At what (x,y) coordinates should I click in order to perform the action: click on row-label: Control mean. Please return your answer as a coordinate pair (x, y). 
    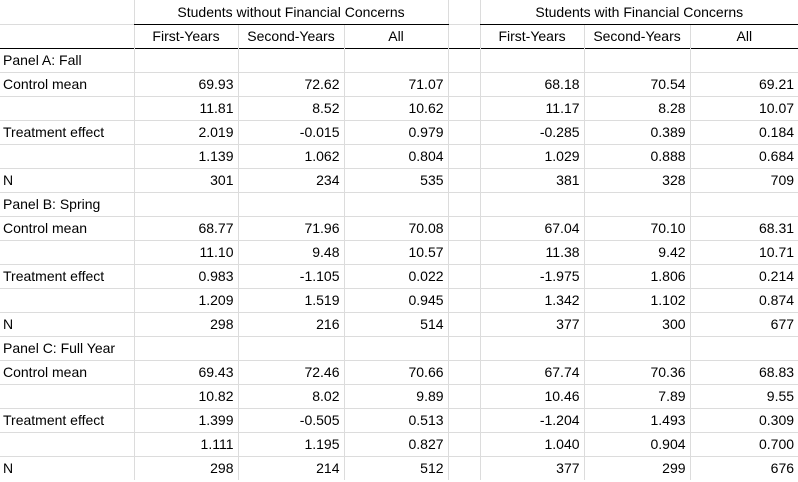
    Looking at the image, I should click on (67, 227).